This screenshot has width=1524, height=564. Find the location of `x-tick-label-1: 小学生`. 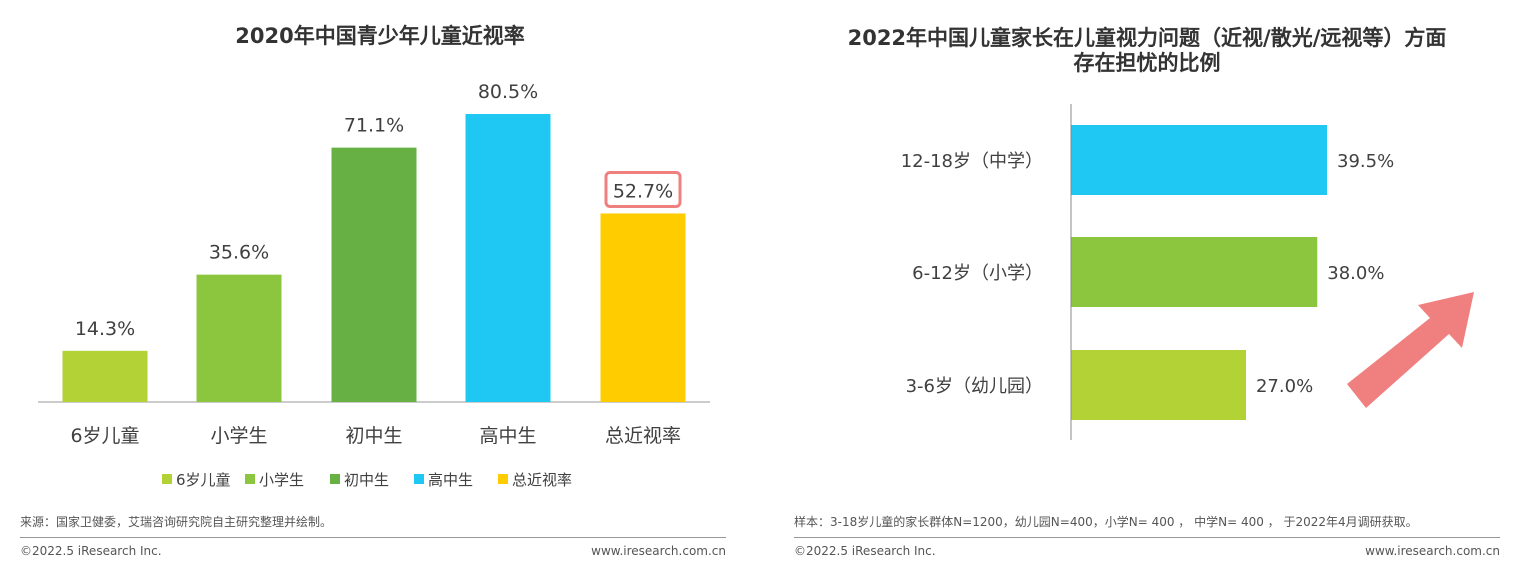

x-tick-label-1: 小学生 is located at coordinates (238, 436).